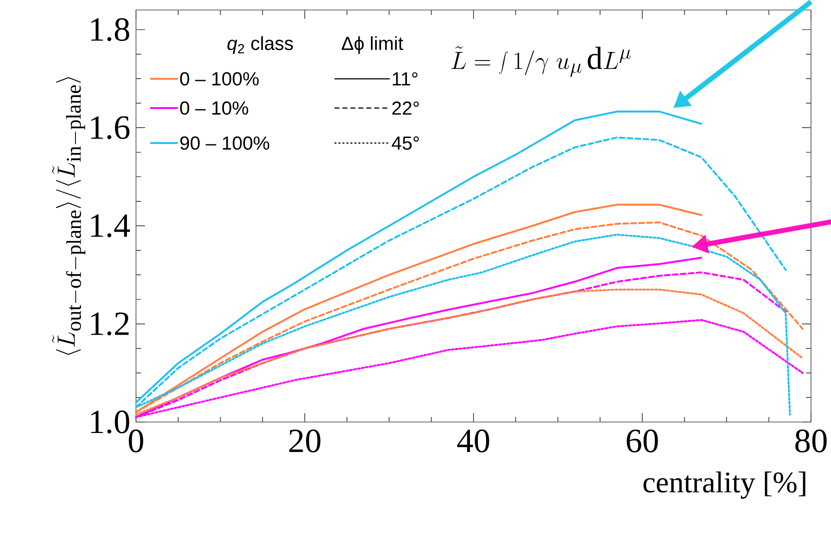  Describe the element at coordinates (110, 30) in the screenshot. I see `y-tick-label: 1.8` at that location.